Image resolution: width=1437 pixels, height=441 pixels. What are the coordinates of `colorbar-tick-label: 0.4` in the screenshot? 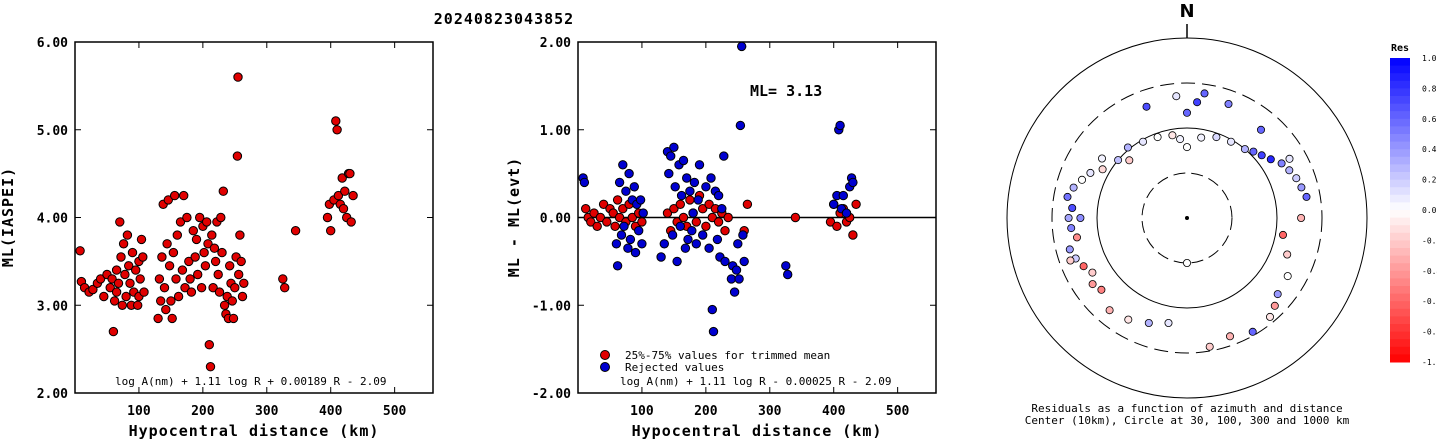 It's located at (1429, 149).